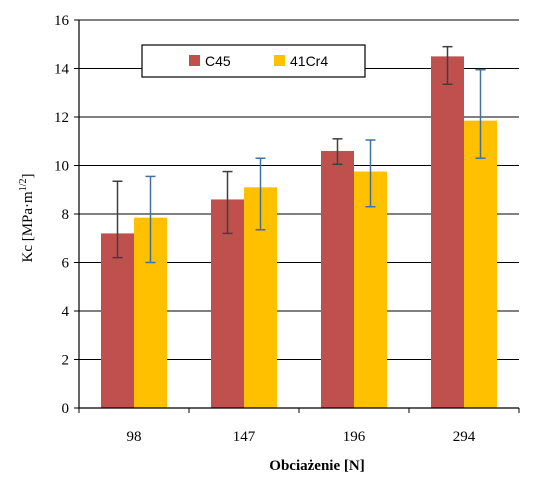 The width and height of the screenshot is (535, 480). Describe the element at coordinates (23, 184) in the screenshot. I see `y-axis-title-exp: 1/2` at that location.